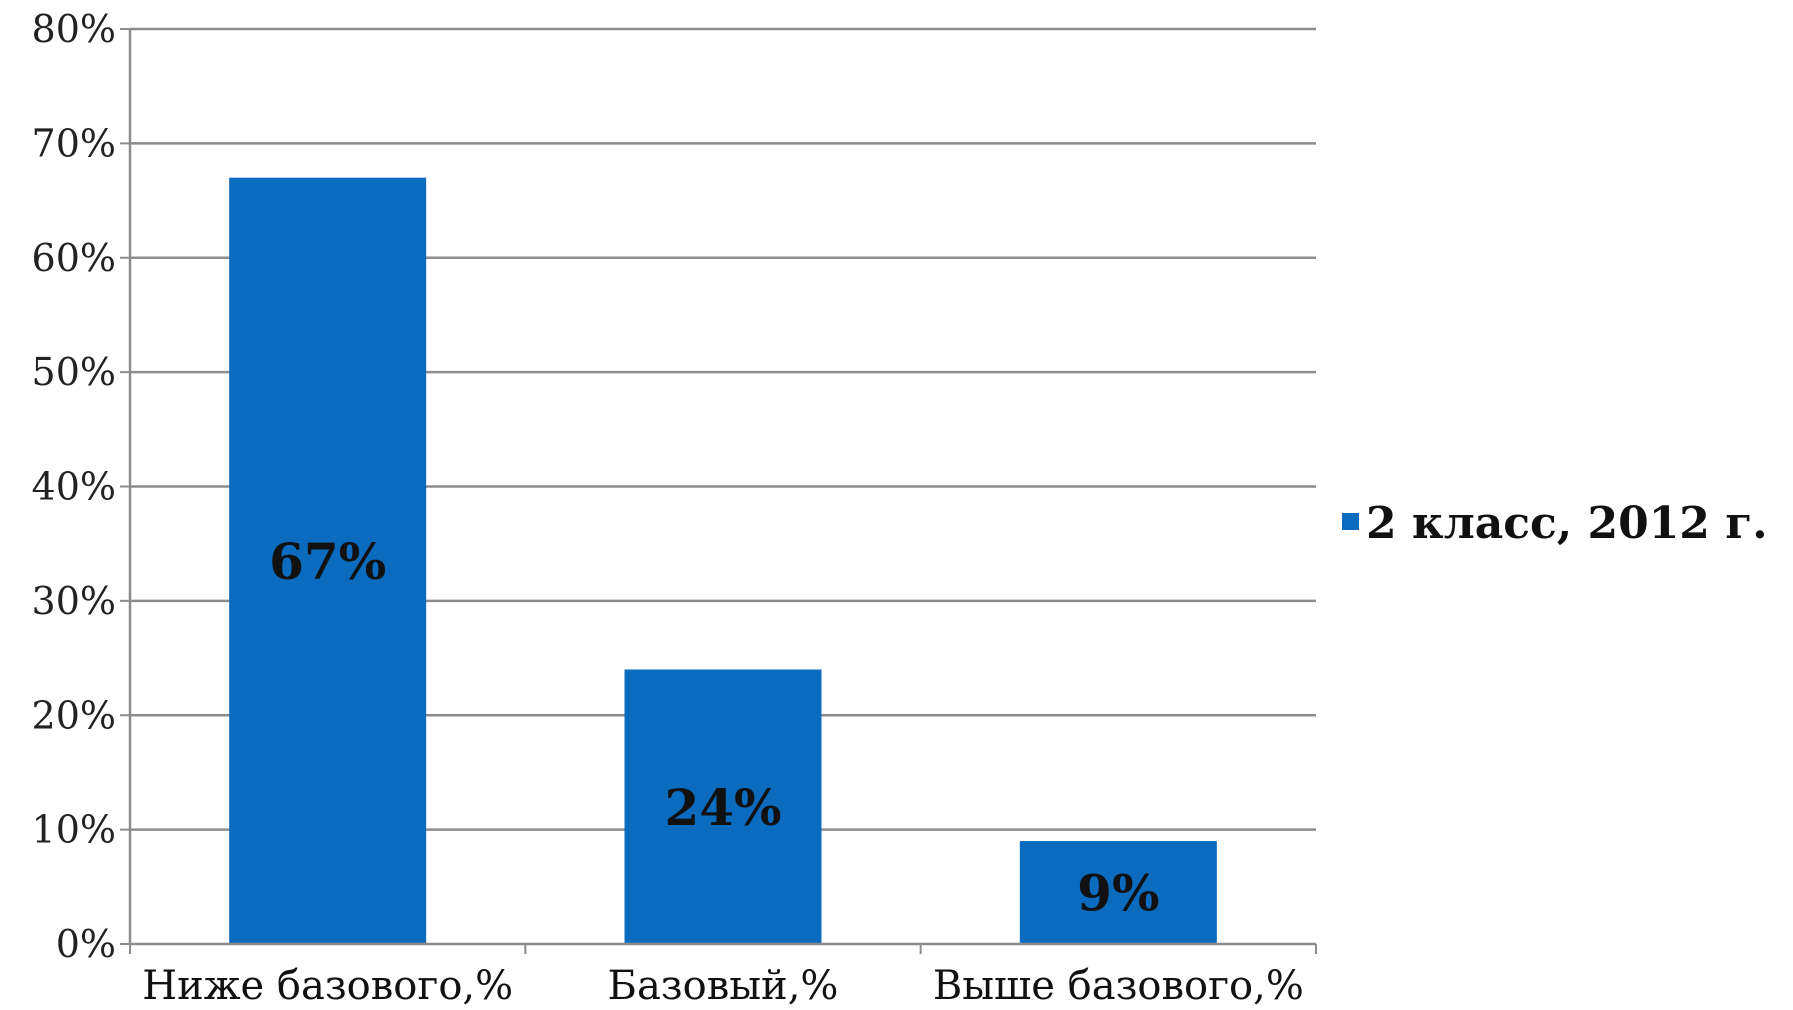  I want to click on legend-label: 2 класс, 2012 г., so click(1567, 523).